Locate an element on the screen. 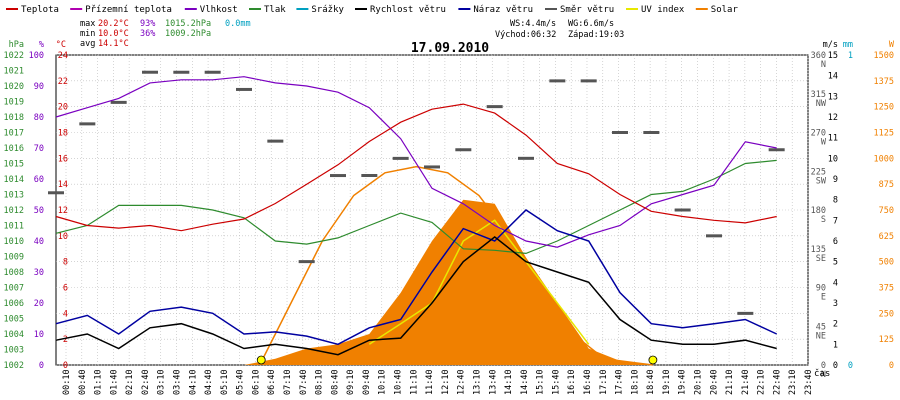 This screenshot has height=400, width=900. humidity-tick-label: 0 is located at coordinates (41, 366).